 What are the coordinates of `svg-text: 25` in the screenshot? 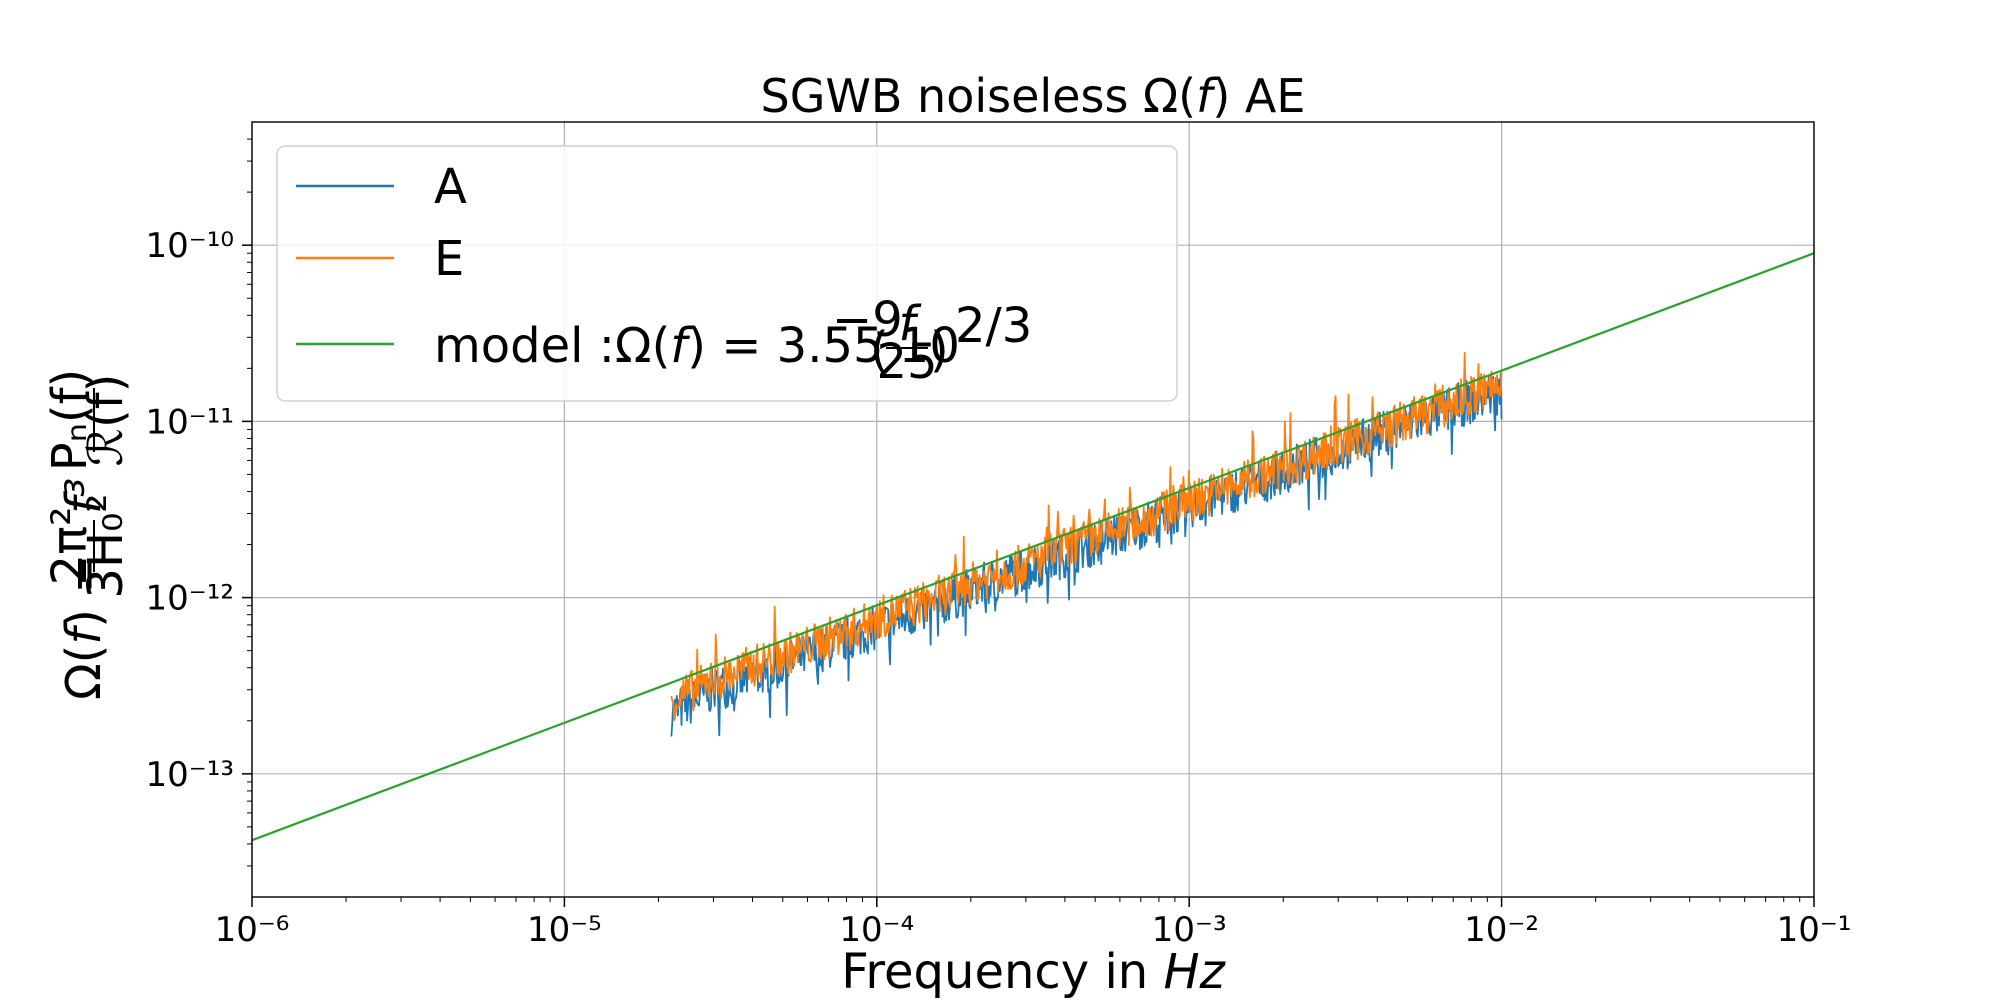 It's located at (906, 362).